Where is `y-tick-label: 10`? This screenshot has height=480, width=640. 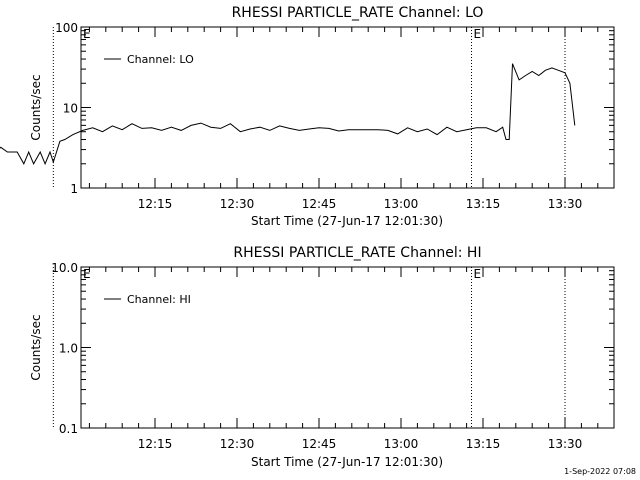
y-tick-label: 10 is located at coordinates (70, 109).